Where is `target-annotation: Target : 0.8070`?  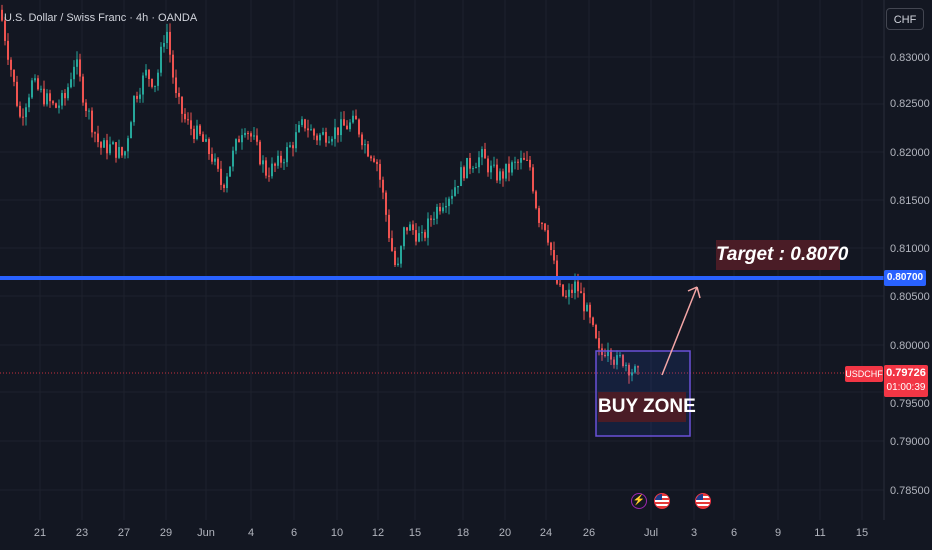
target-annotation: Target : 0.8070 is located at coordinates (782, 255).